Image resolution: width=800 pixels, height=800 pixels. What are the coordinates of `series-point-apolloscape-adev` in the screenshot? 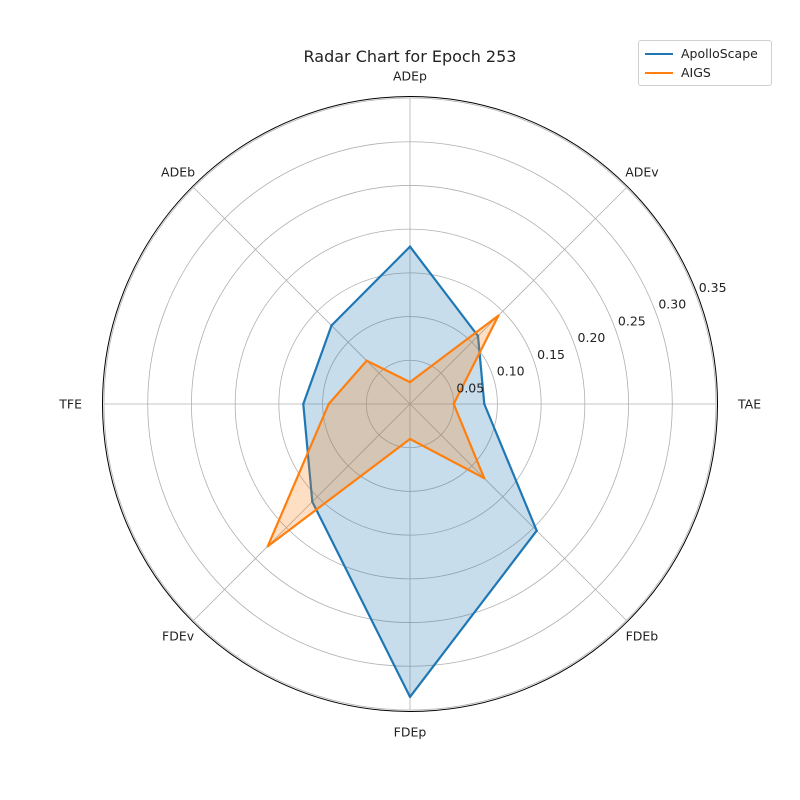 It's located at (478, 336).